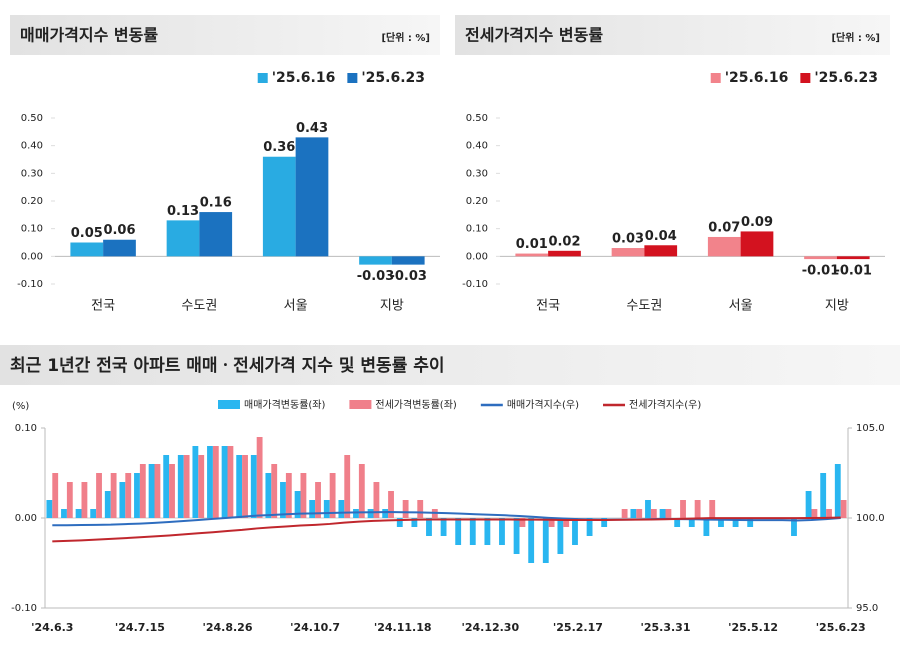 This screenshot has height=647, width=900. What do you see at coordinates (661, 236) in the screenshot?
I see `value-label: 0.04` at bounding box center [661, 236].